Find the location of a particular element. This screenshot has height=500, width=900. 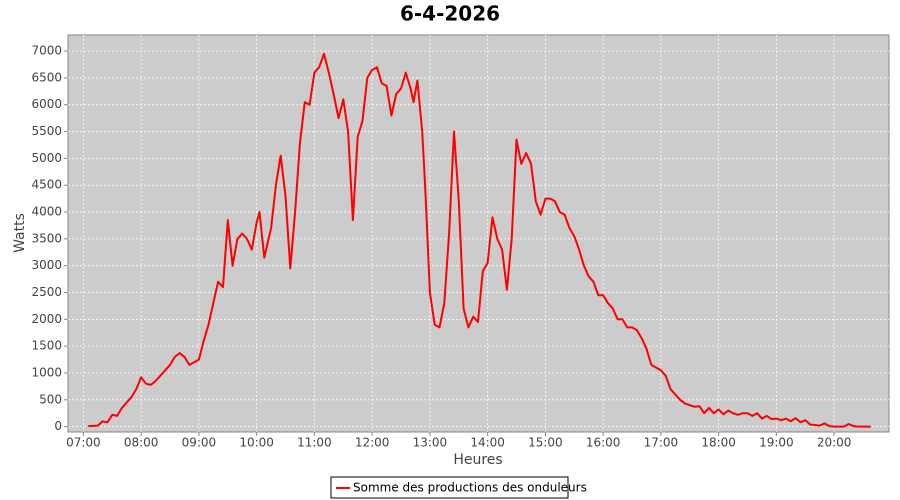

x-tick-label: 14:00 is located at coordinates (487, 443).